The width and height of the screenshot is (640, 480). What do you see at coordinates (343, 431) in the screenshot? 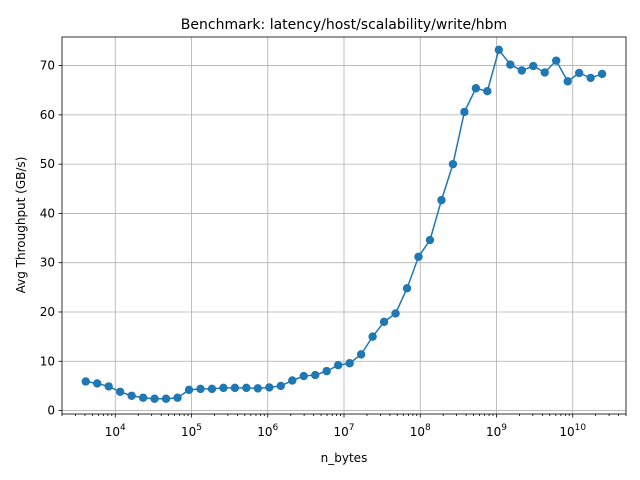
I see `x-tick-label: 10⁷` at bounding box center [343, 431].